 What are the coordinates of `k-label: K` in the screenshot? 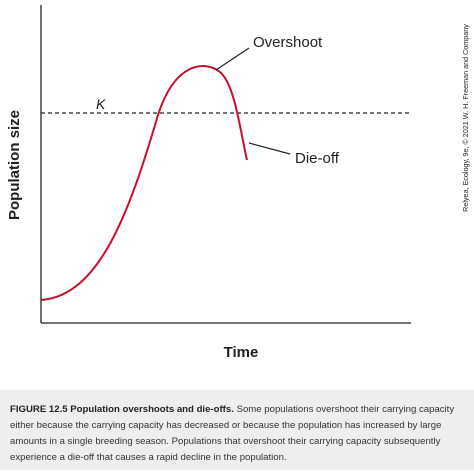 It's located at (101, 104).